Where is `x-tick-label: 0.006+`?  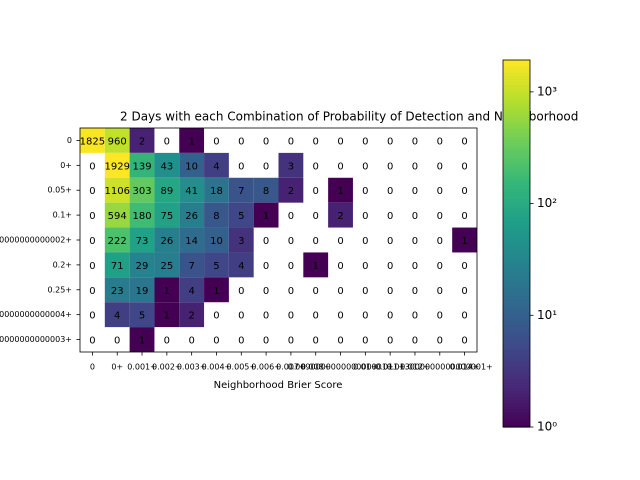
x-tick-label: 0.006+ is located at coordinates (266, 367).